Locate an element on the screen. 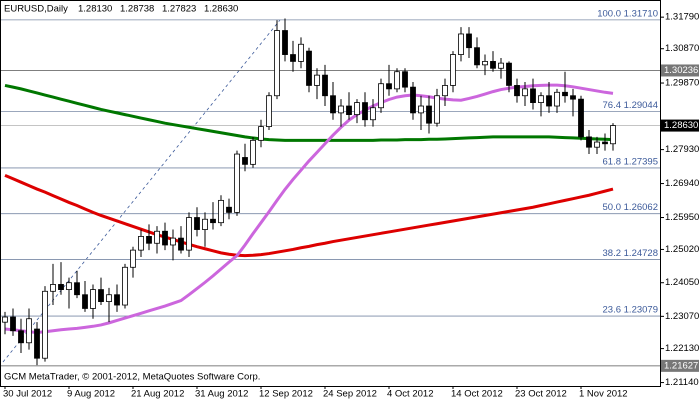 The image size is (700, 402). x-tick-label: 24 Sep 2012 is located at coordinates (350, 394).